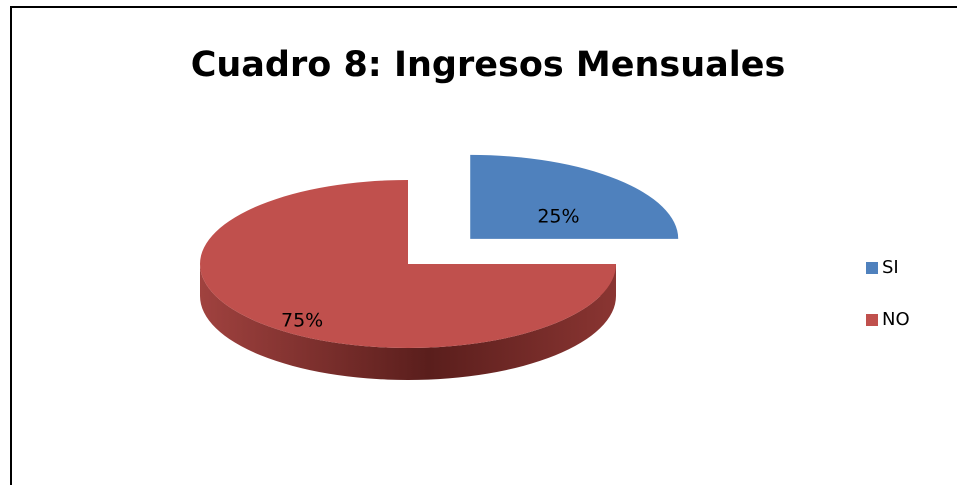 The height and width of the screenshot is (485, 957). Describe the element at coordinates (574, 196) in the screenshot. I see `slice` at that location.